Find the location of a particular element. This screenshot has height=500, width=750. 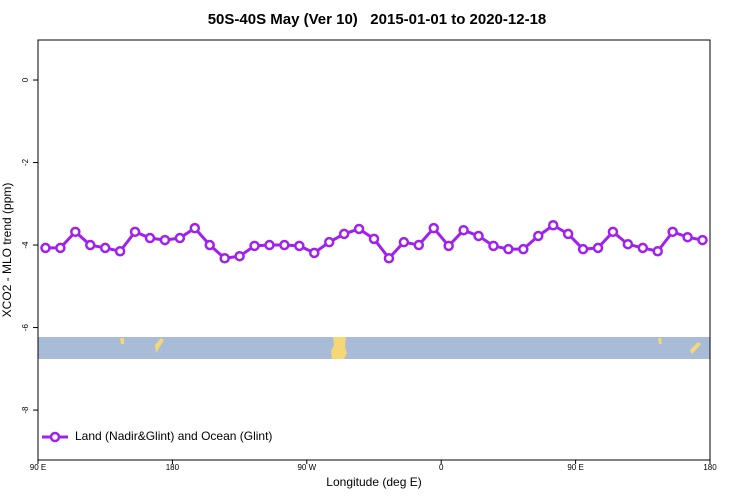

y-axis-label: XCO2 - MLO trend (ppm) is located at coordinates (7, 250).